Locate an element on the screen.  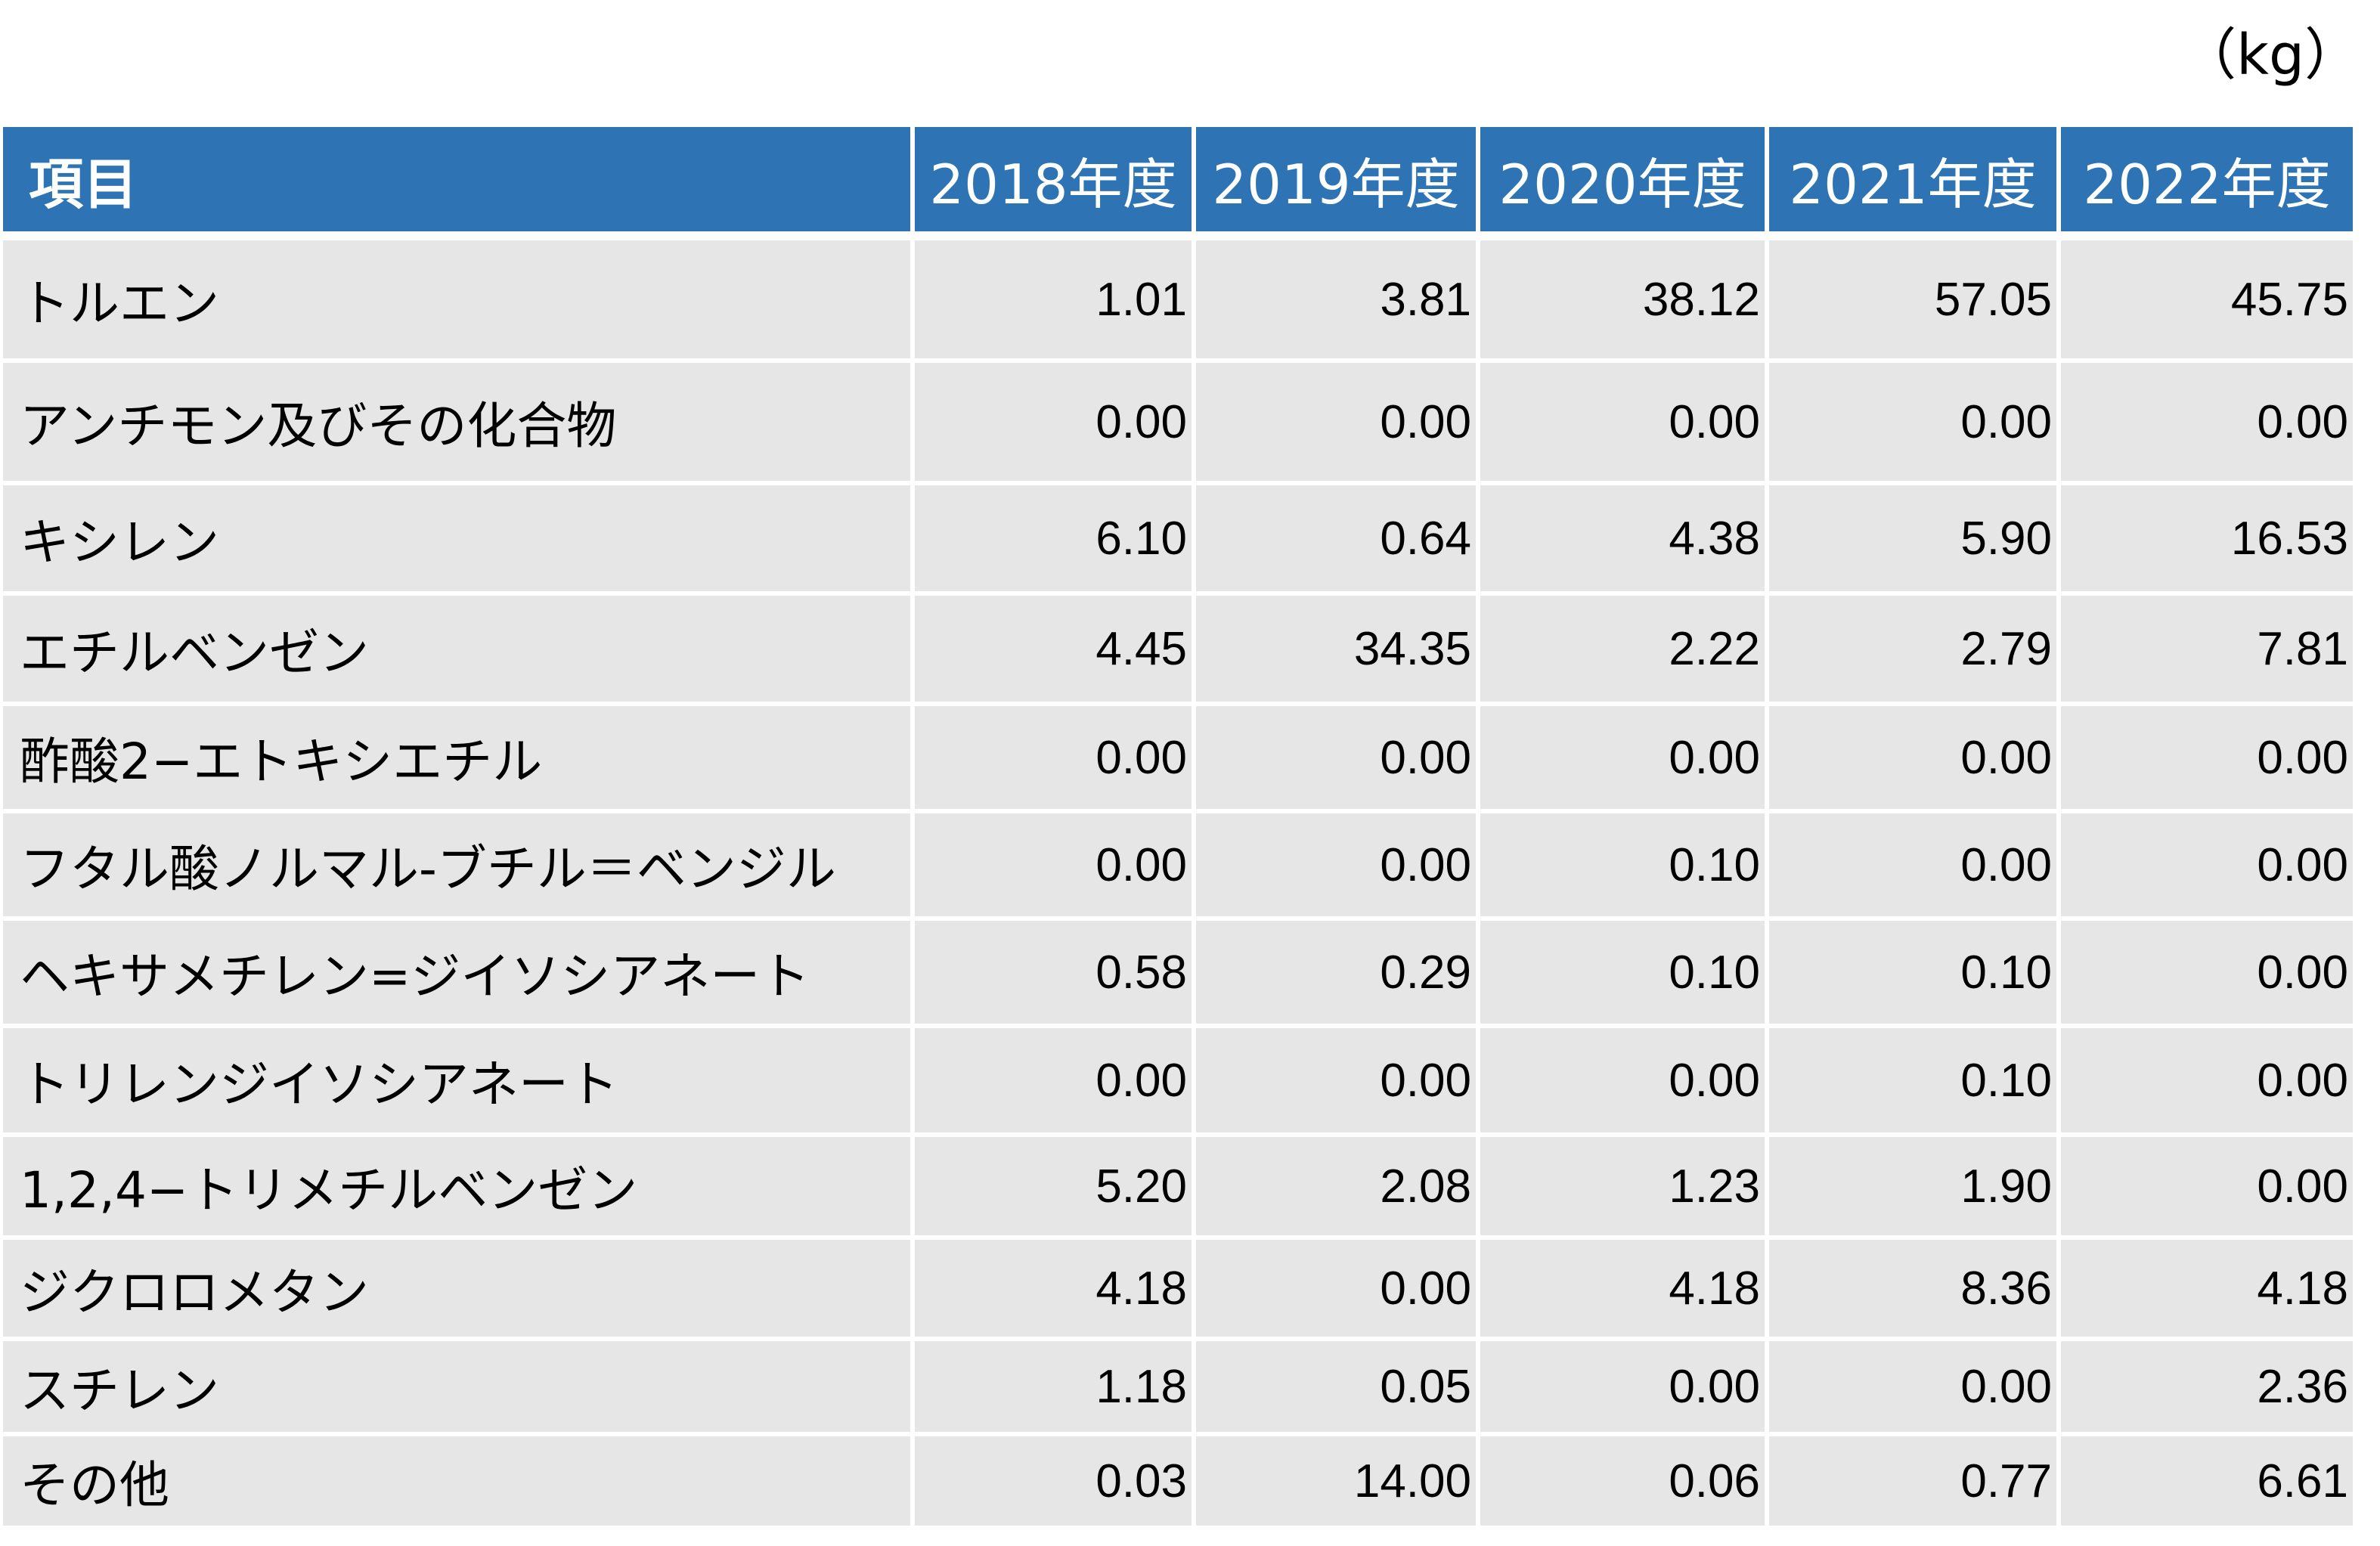
cell-value: 0.58 is located at coordinates (1055, 974).